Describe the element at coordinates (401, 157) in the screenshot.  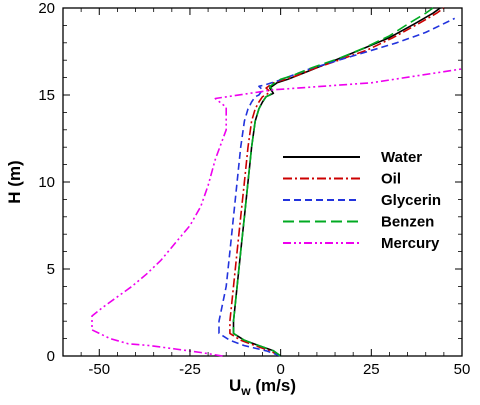
I see `legend-label-water: Water` at that location.